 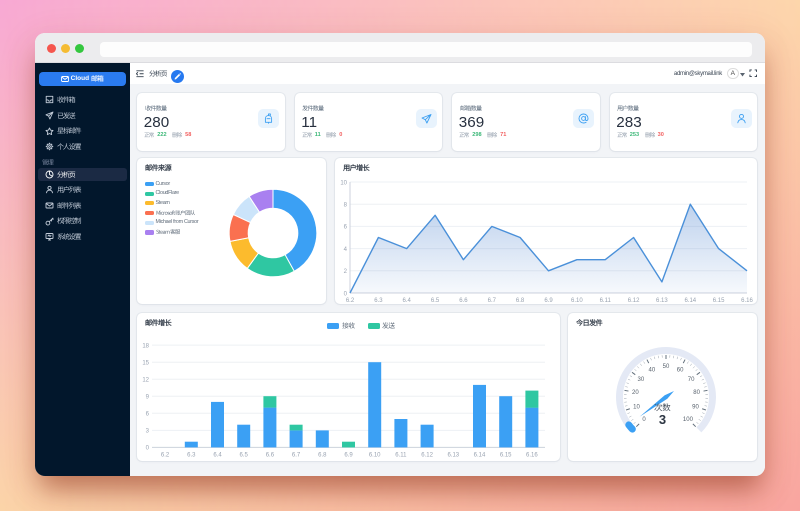 What do you see at coordinates (635, 393) in the screenshot?
I see `svg-text: 20` at bounding box center [635, 393].